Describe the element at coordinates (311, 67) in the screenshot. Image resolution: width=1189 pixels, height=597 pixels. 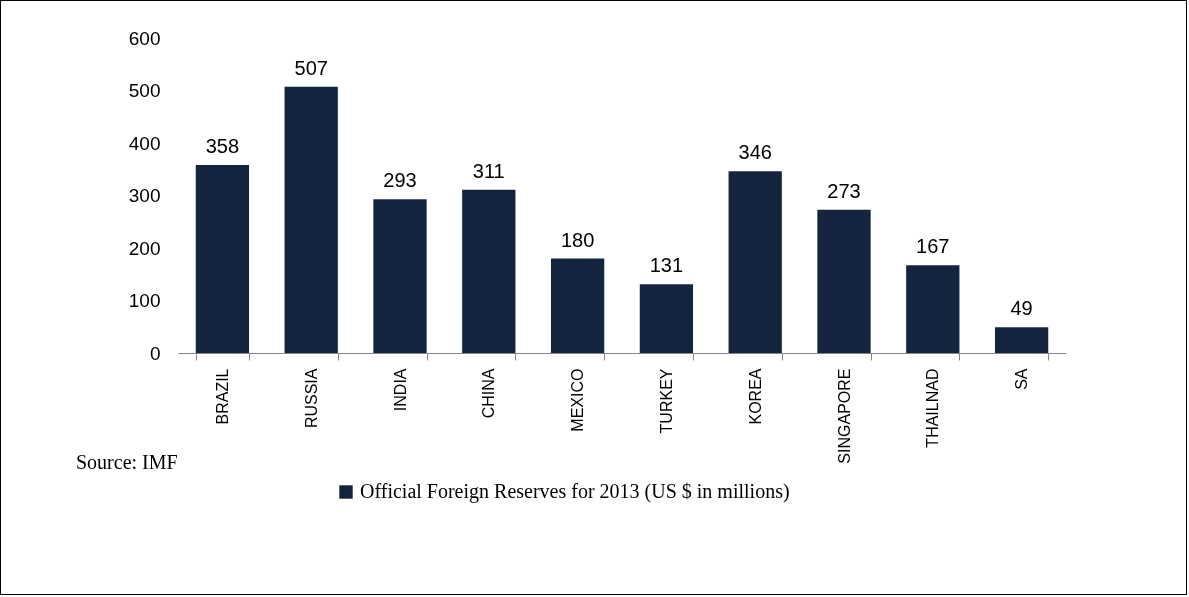
I see `data-label: 507` at that location.